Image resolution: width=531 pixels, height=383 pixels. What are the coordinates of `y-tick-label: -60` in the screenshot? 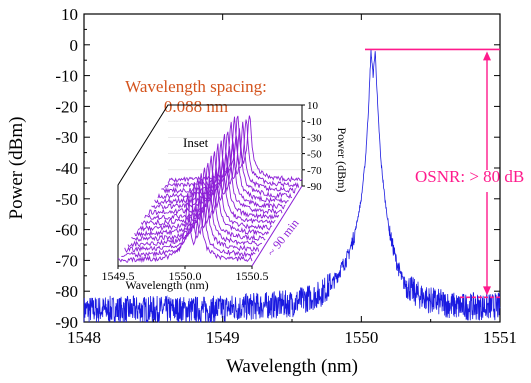 It's located at (66, 230).